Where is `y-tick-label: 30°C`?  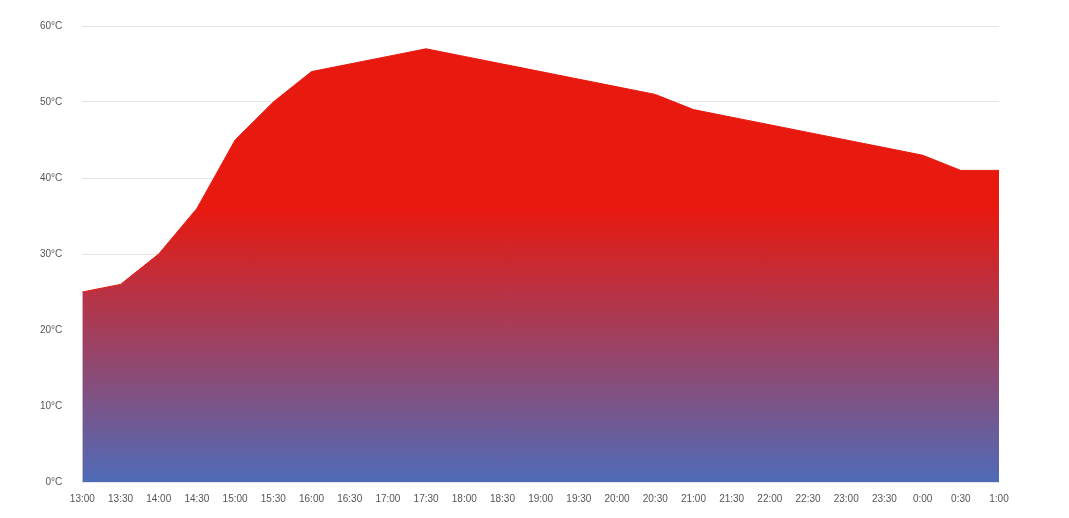 y-tick-label: 30°C is located at coordinates (51, 253).